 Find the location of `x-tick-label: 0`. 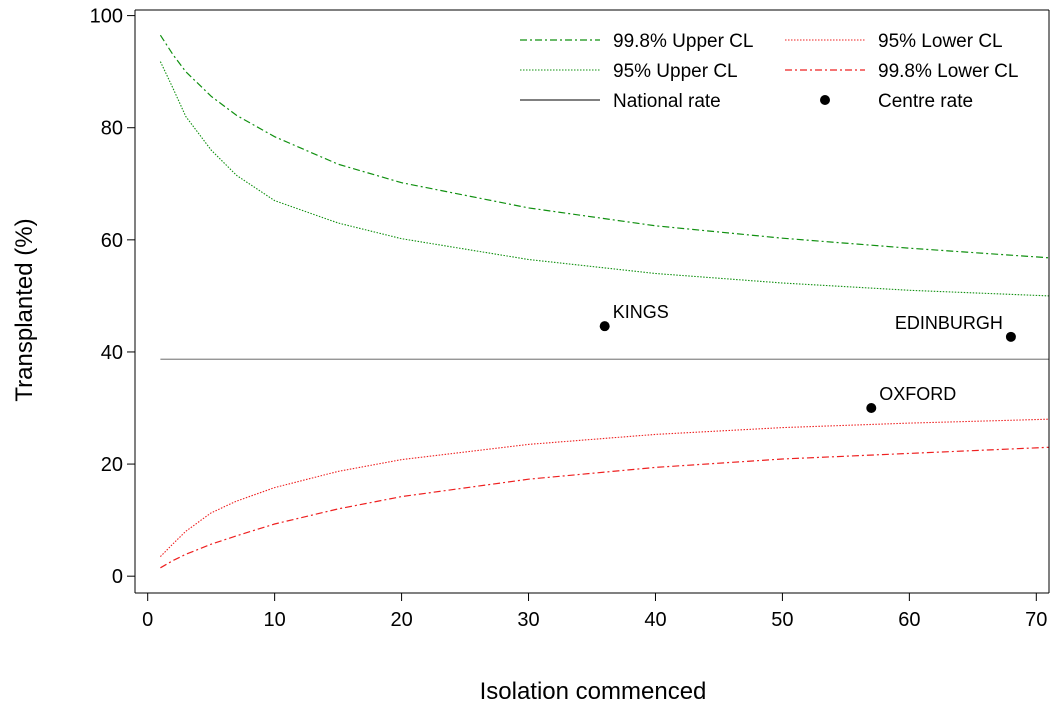

x-tick-label: 0 is located at coordinates (147, 620).